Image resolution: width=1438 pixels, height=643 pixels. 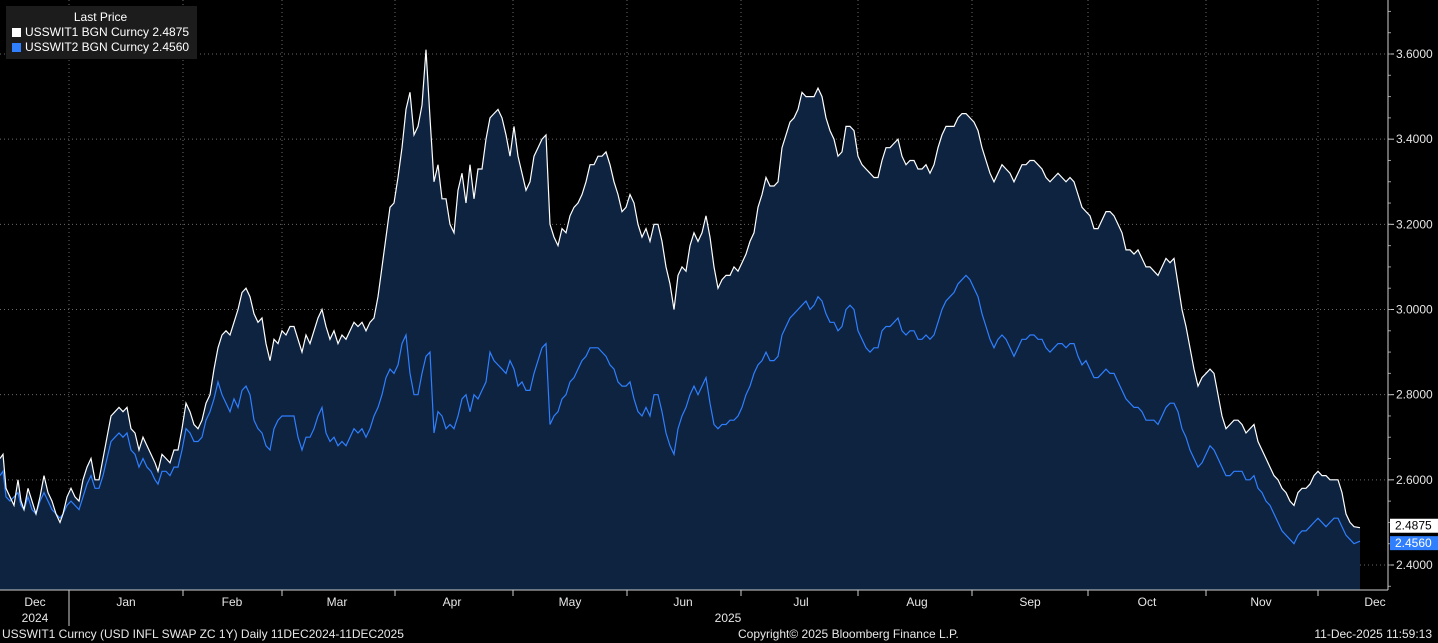 I want to click on last-label-usswit1: 2.4875, so click(x=1413, y=526).